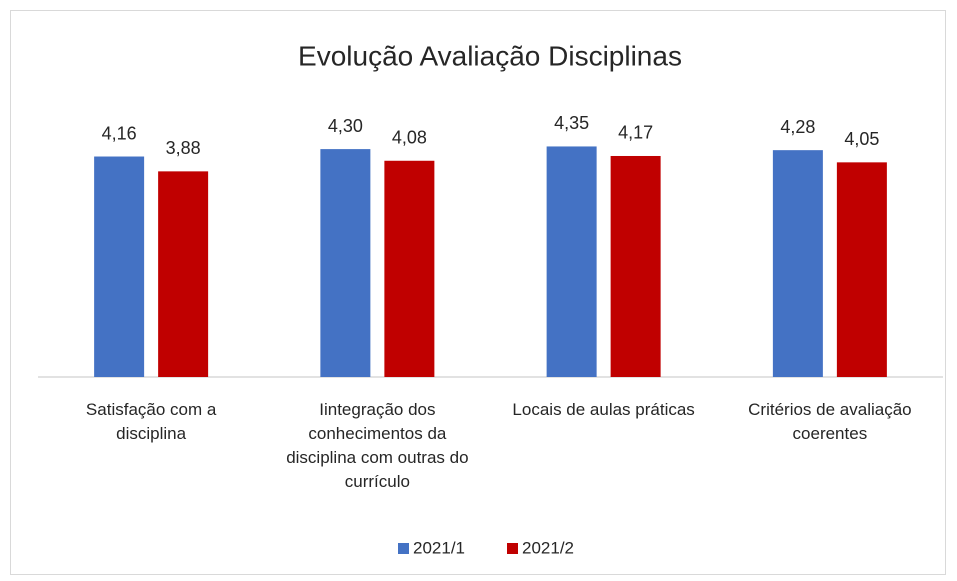 Image resolution: width=957 pixels, height=581 pixels. Describe the element at coordinates (151, 421) in the screenshot. I see `x-tick-label: Satisfação com a disciplina` at that location.